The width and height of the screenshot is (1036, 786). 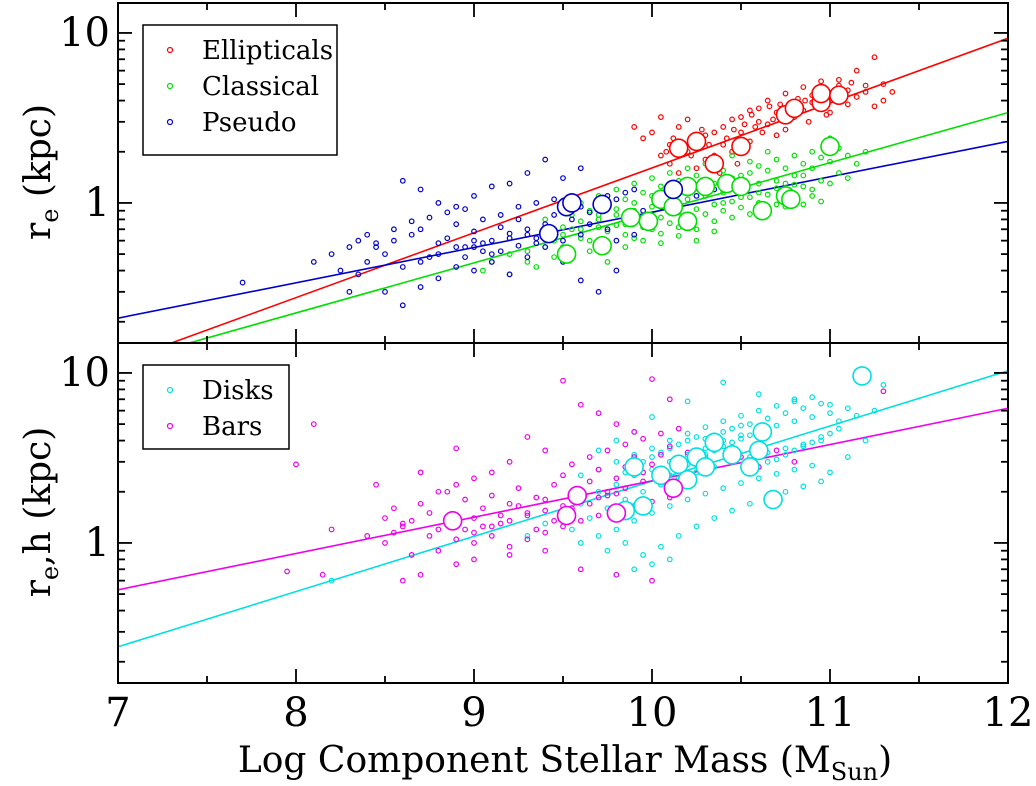 I want to click on legend-label-disks: Disks, so click(x=238, y=391).